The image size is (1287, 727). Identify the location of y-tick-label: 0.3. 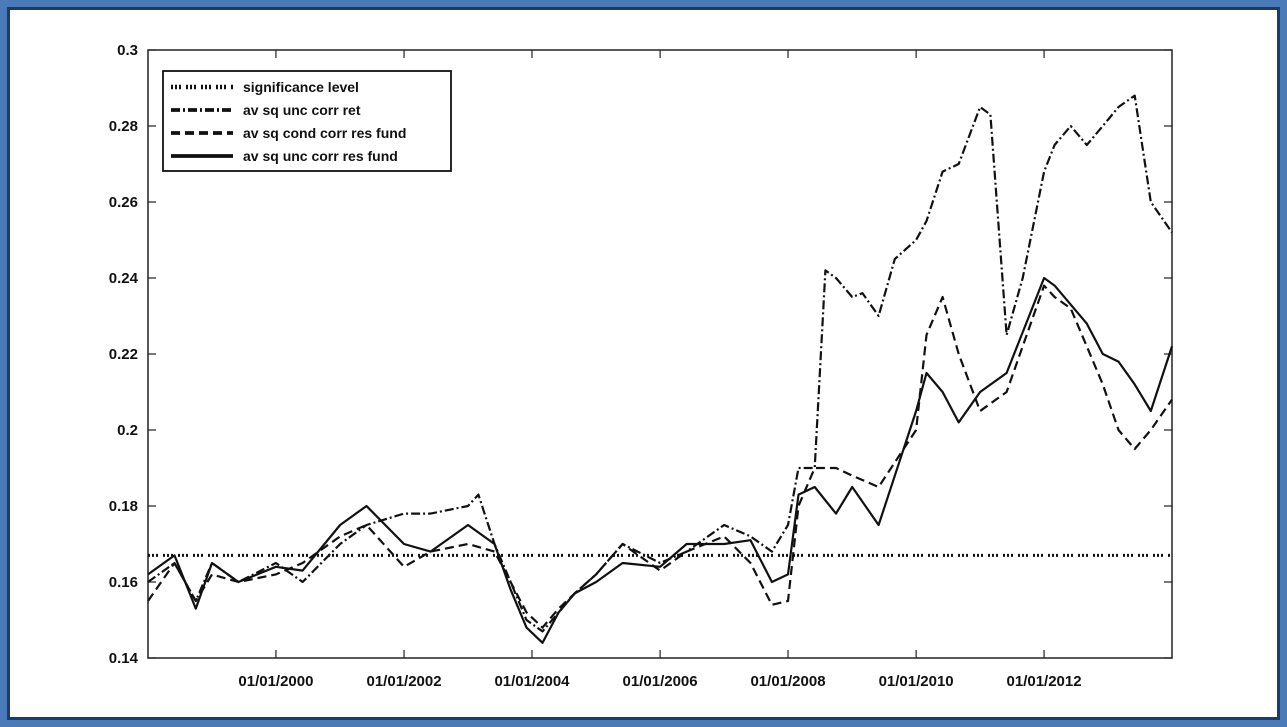
(127, 50).